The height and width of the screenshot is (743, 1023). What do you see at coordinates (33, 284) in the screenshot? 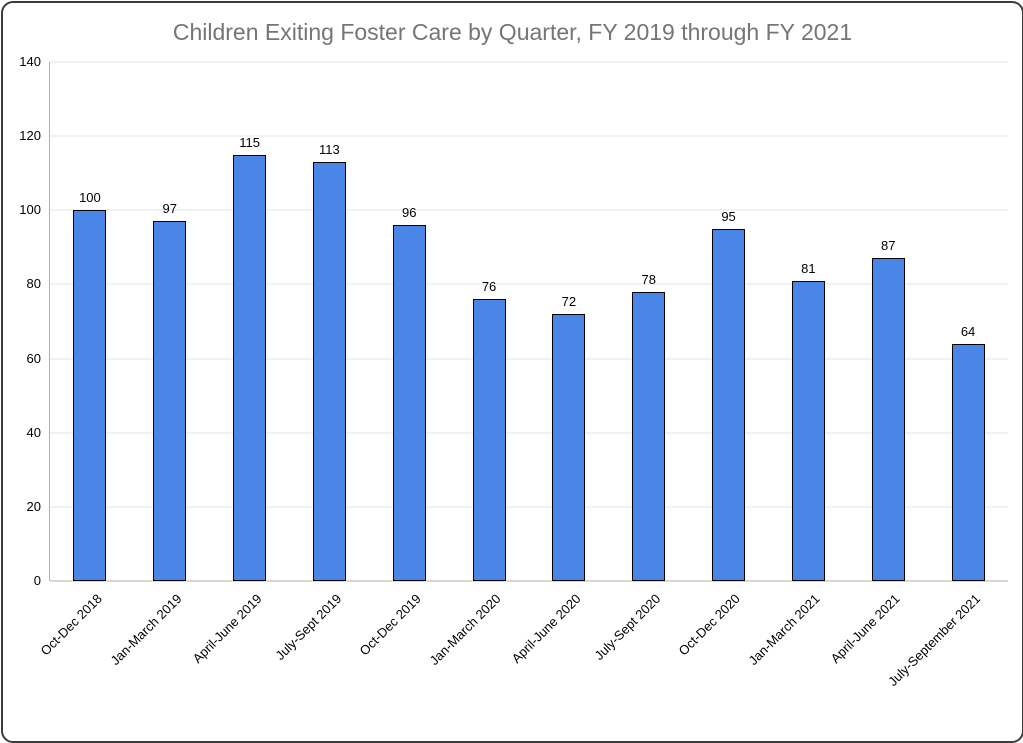
I see `y-tick-label: 80` at bounding box center [33, 284].